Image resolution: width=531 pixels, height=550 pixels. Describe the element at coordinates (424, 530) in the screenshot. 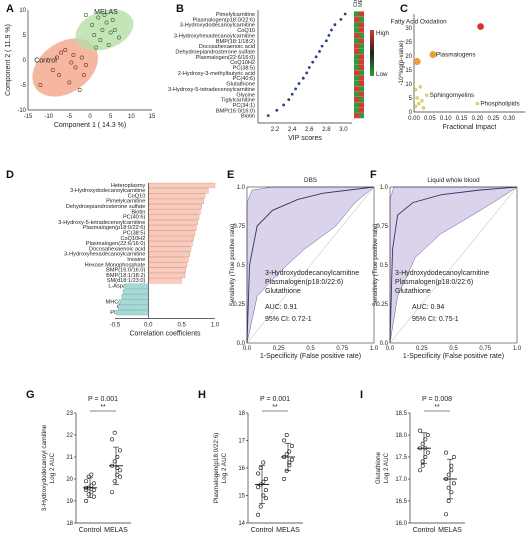

I see `group-label: Control` at that location.